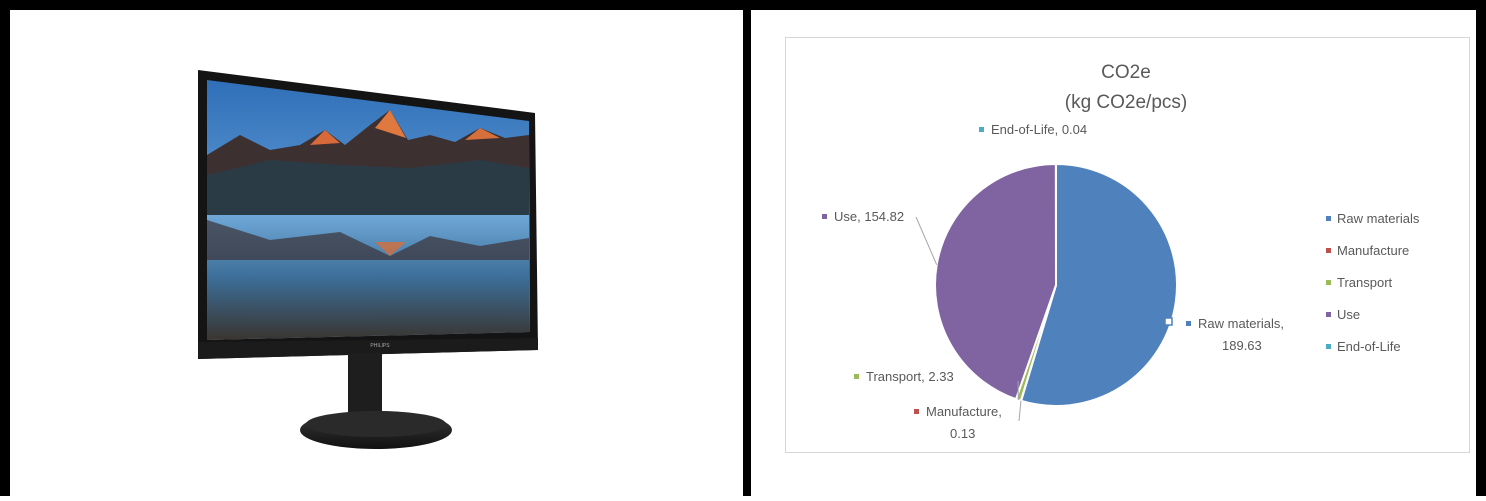  What do you see at coordinates (5, 248) in the screenshot?
I see `frame-border-left` at bounding box center [5, 248].